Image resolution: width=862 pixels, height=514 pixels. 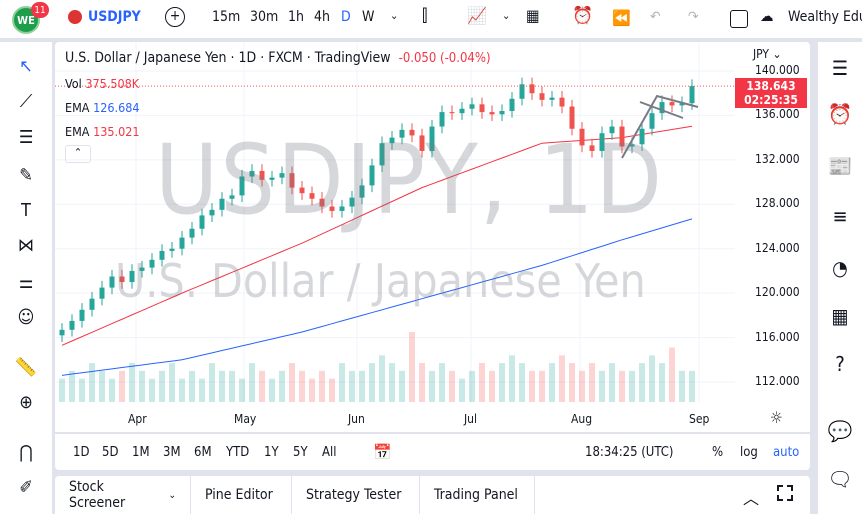 What do you see at coordinates (26, 402) in the screenshot?
I see `zoom-in-icon: ⊕` at bounding box center [26, 402].